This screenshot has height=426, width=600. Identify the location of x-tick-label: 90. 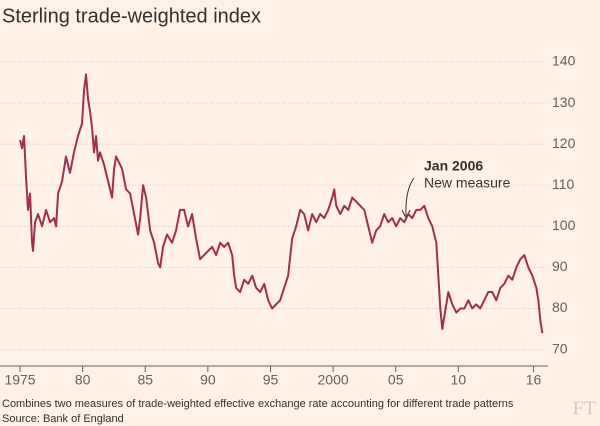
(208, 380).